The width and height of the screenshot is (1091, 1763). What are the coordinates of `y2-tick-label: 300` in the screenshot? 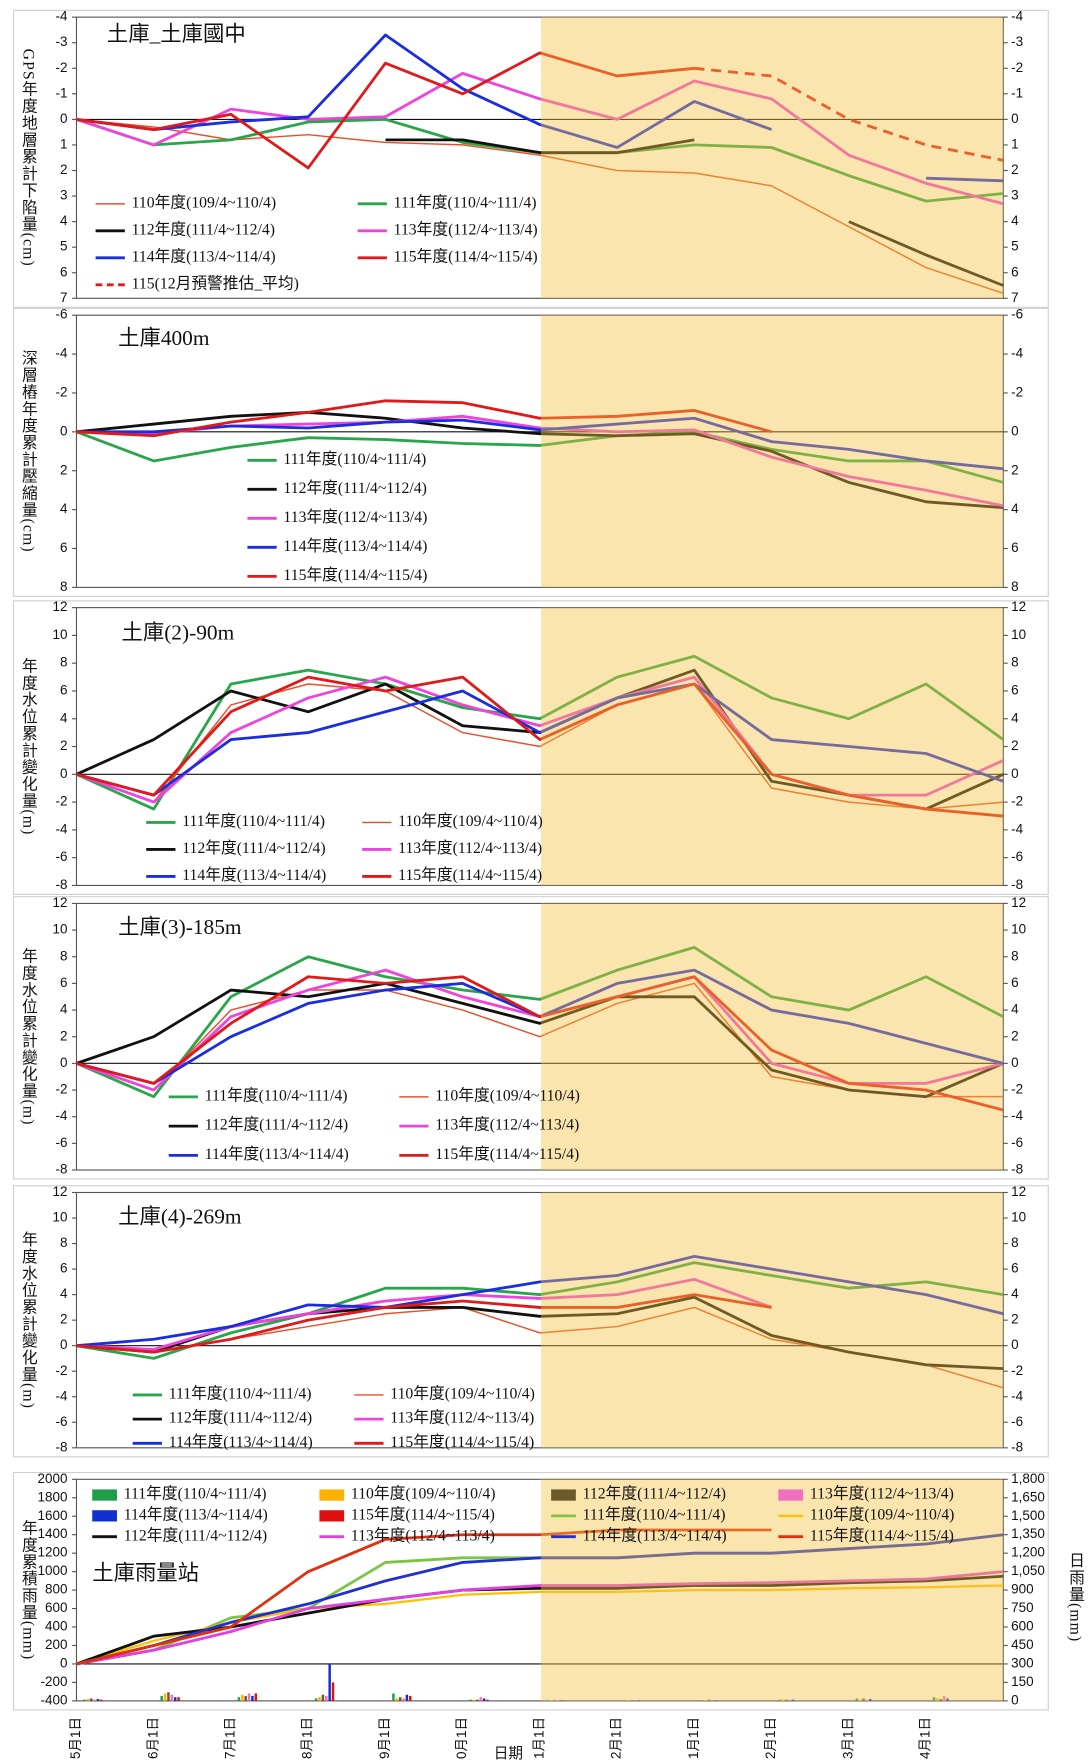 It's located at (1022, 1663).